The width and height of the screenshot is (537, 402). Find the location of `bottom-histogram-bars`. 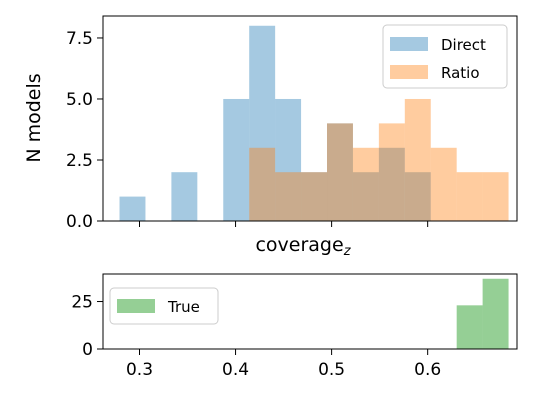

bottom-histogram-bars is located at coordinates (482, 313).